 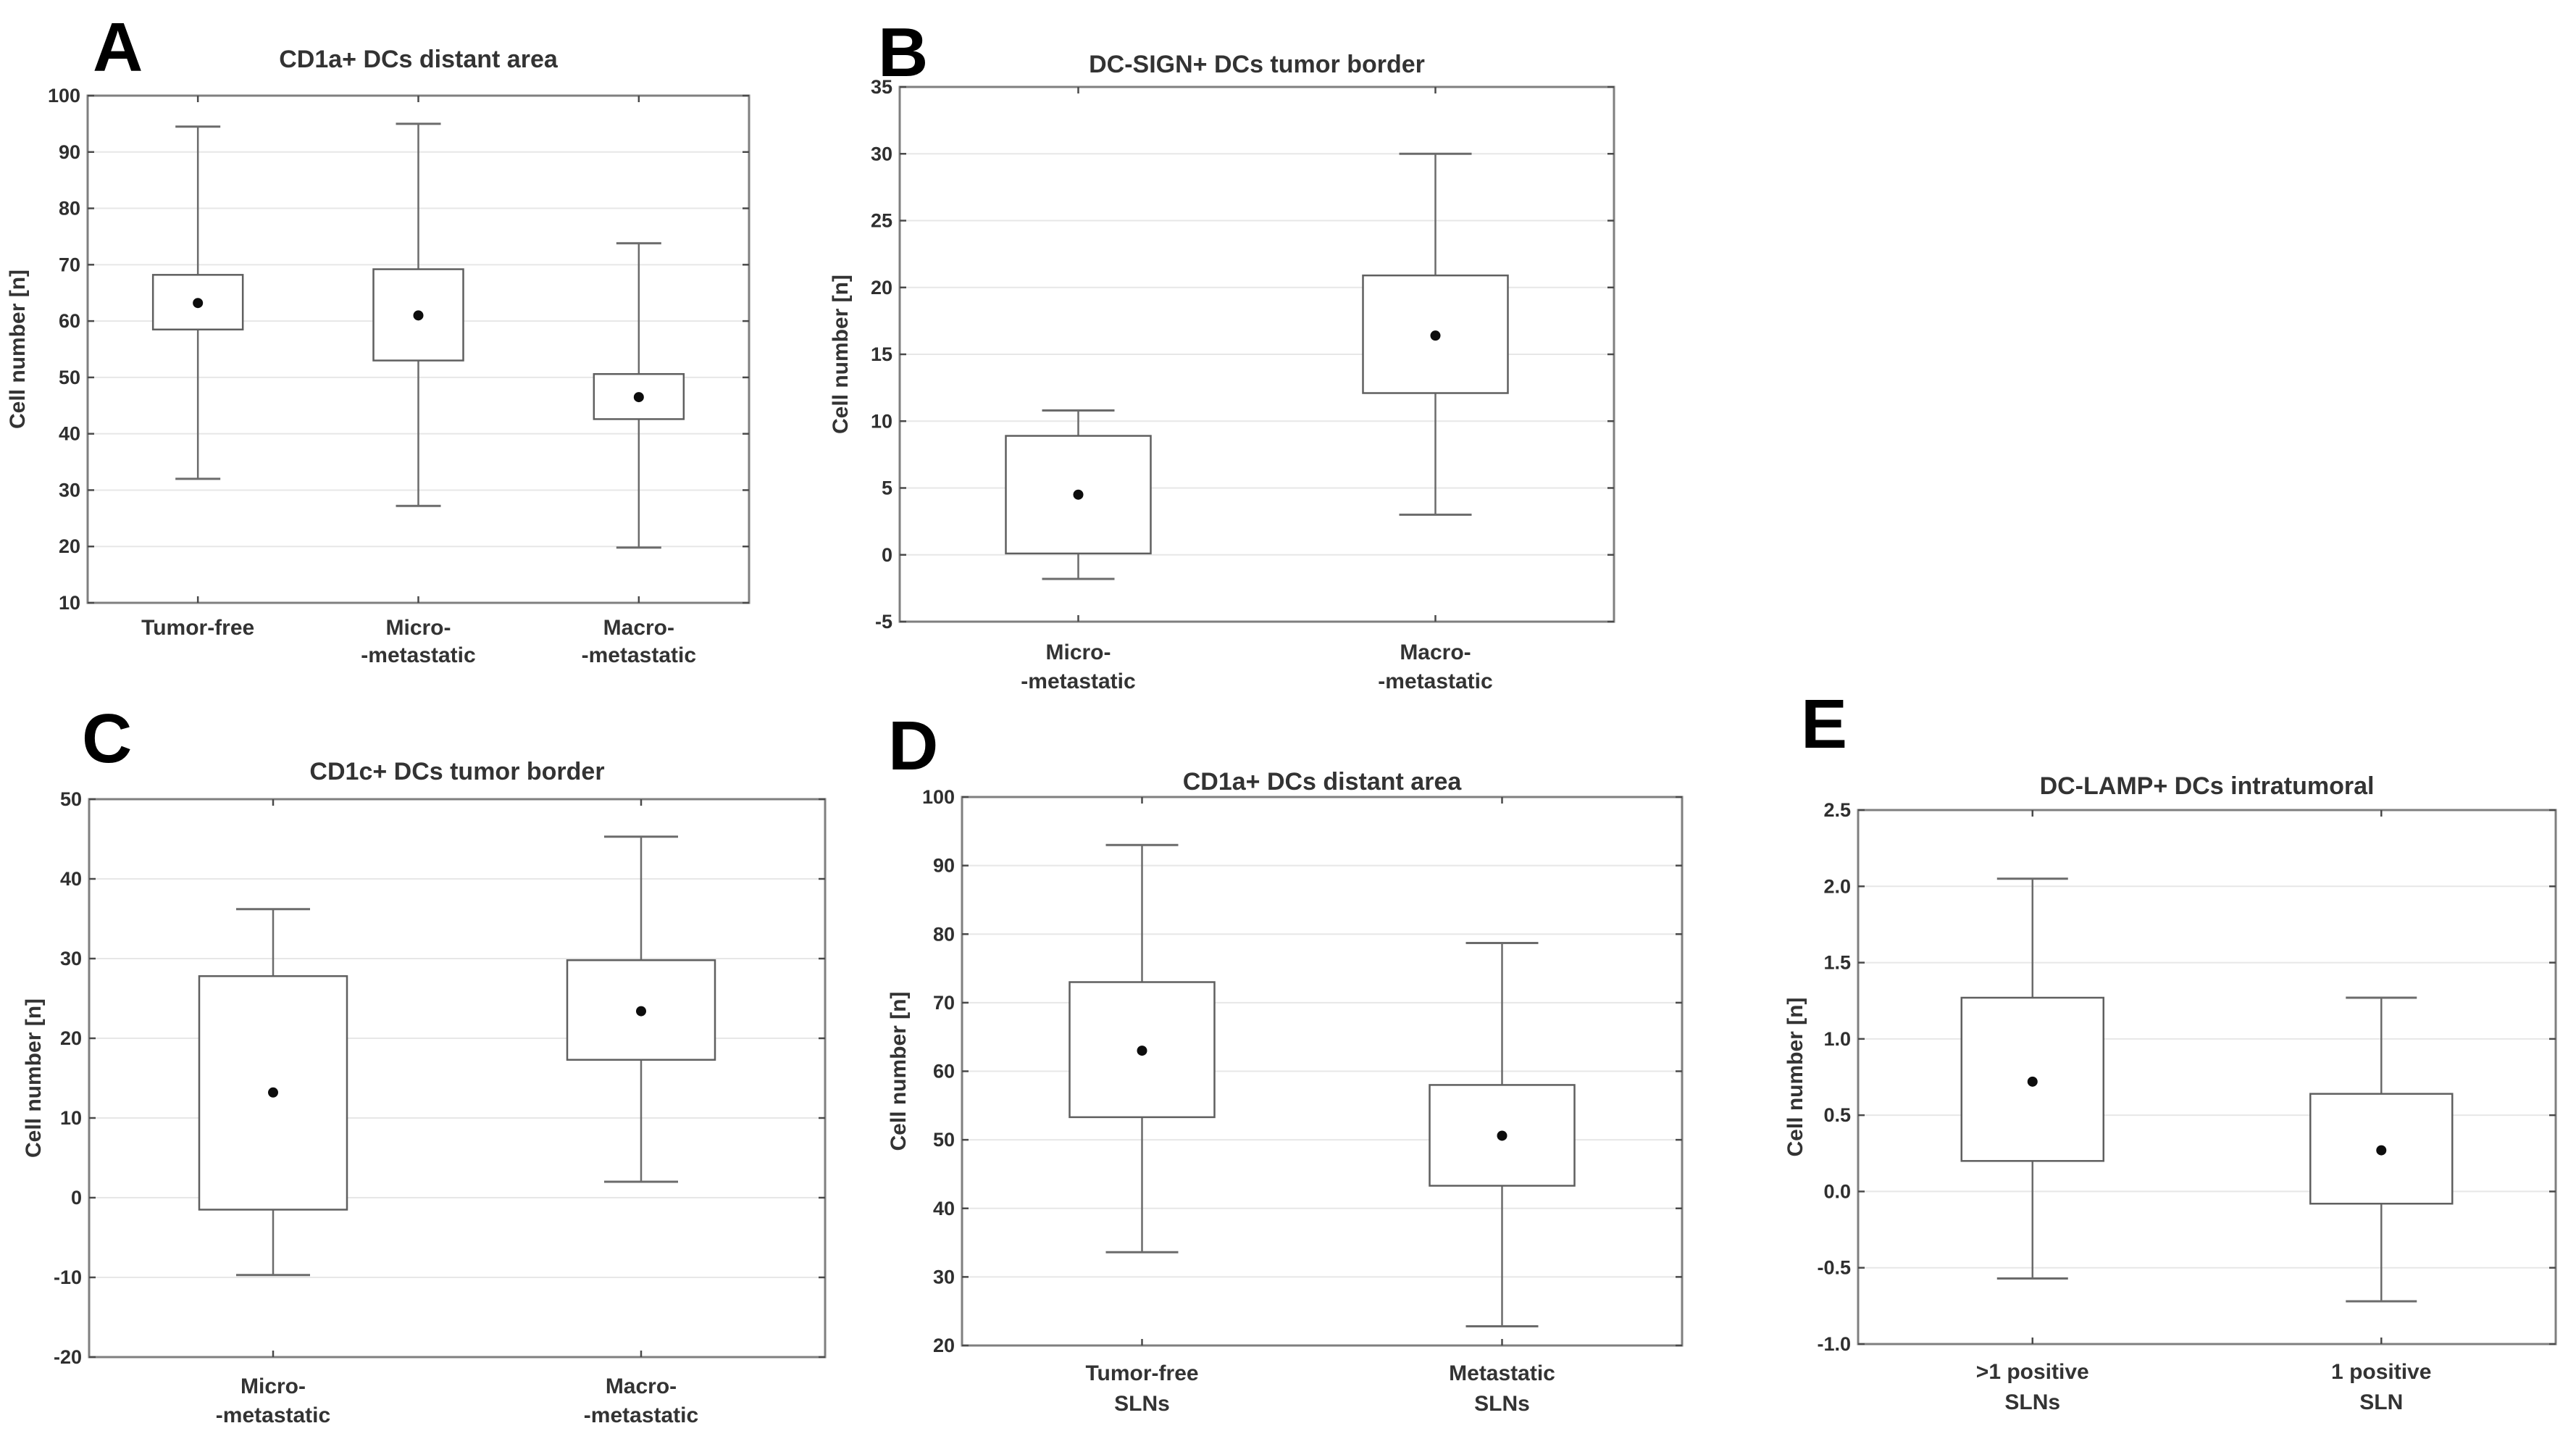 What do you see at coordinates (68, 1357) in the screenshot?
I see `y-tick-label: -20` at bounding box center [68, 1357].